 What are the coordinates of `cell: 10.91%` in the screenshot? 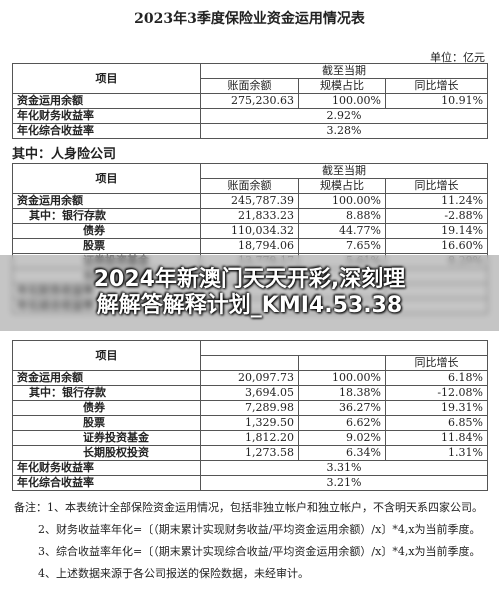 It's located at (436, 101).